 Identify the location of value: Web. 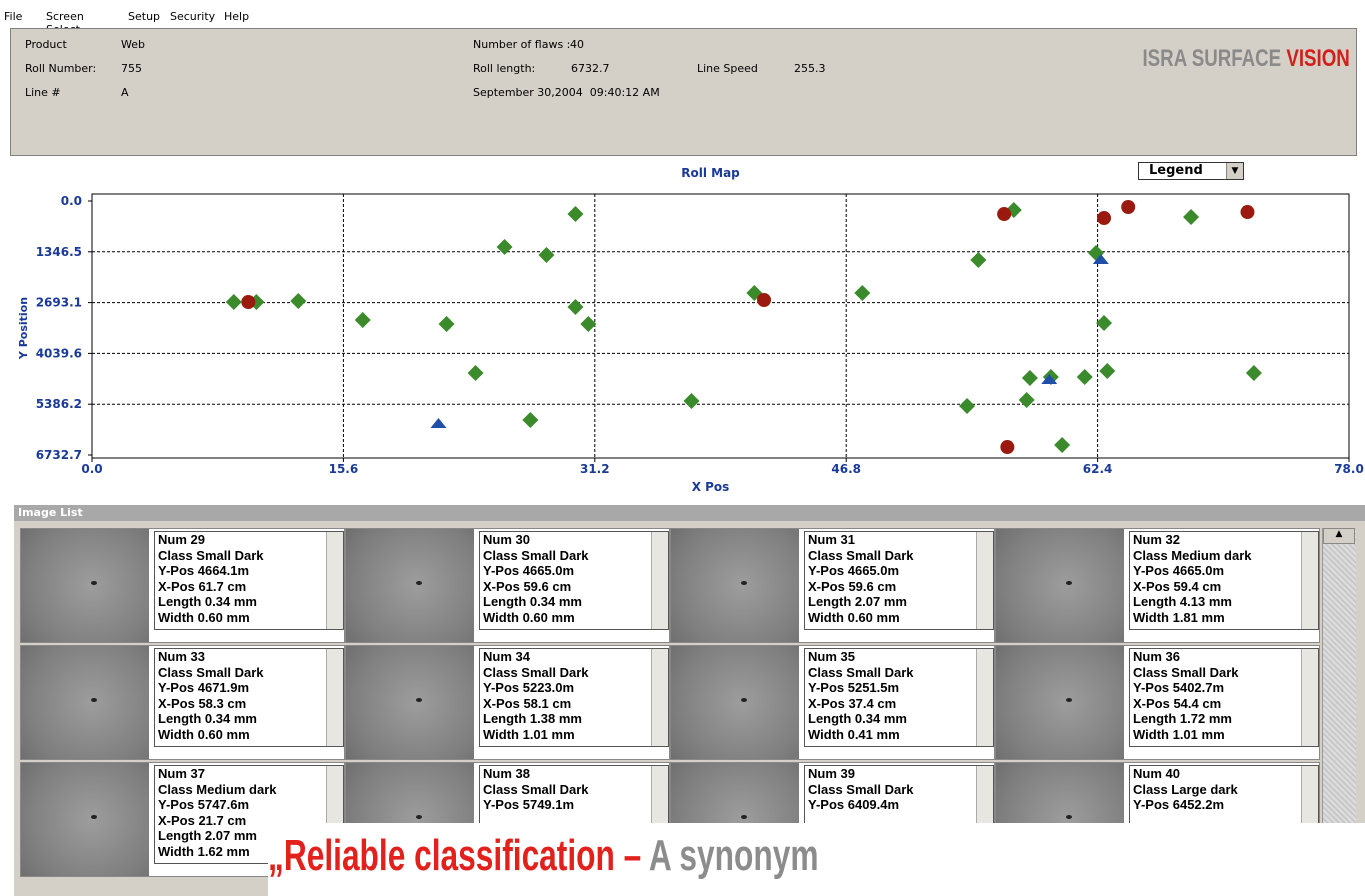
(133, 44).